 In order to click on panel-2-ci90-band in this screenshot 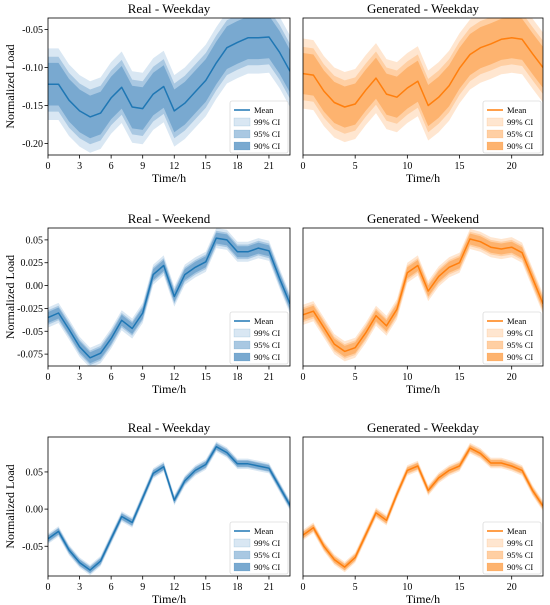, I will do `click(423, 73)`.